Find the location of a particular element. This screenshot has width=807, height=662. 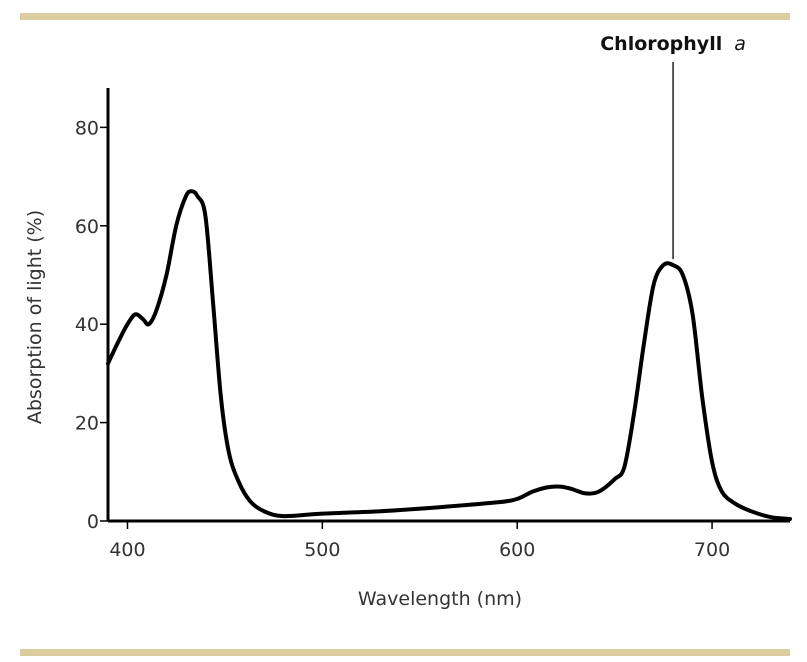

annotation-label-italic: a is located at coordinates (740, 44).